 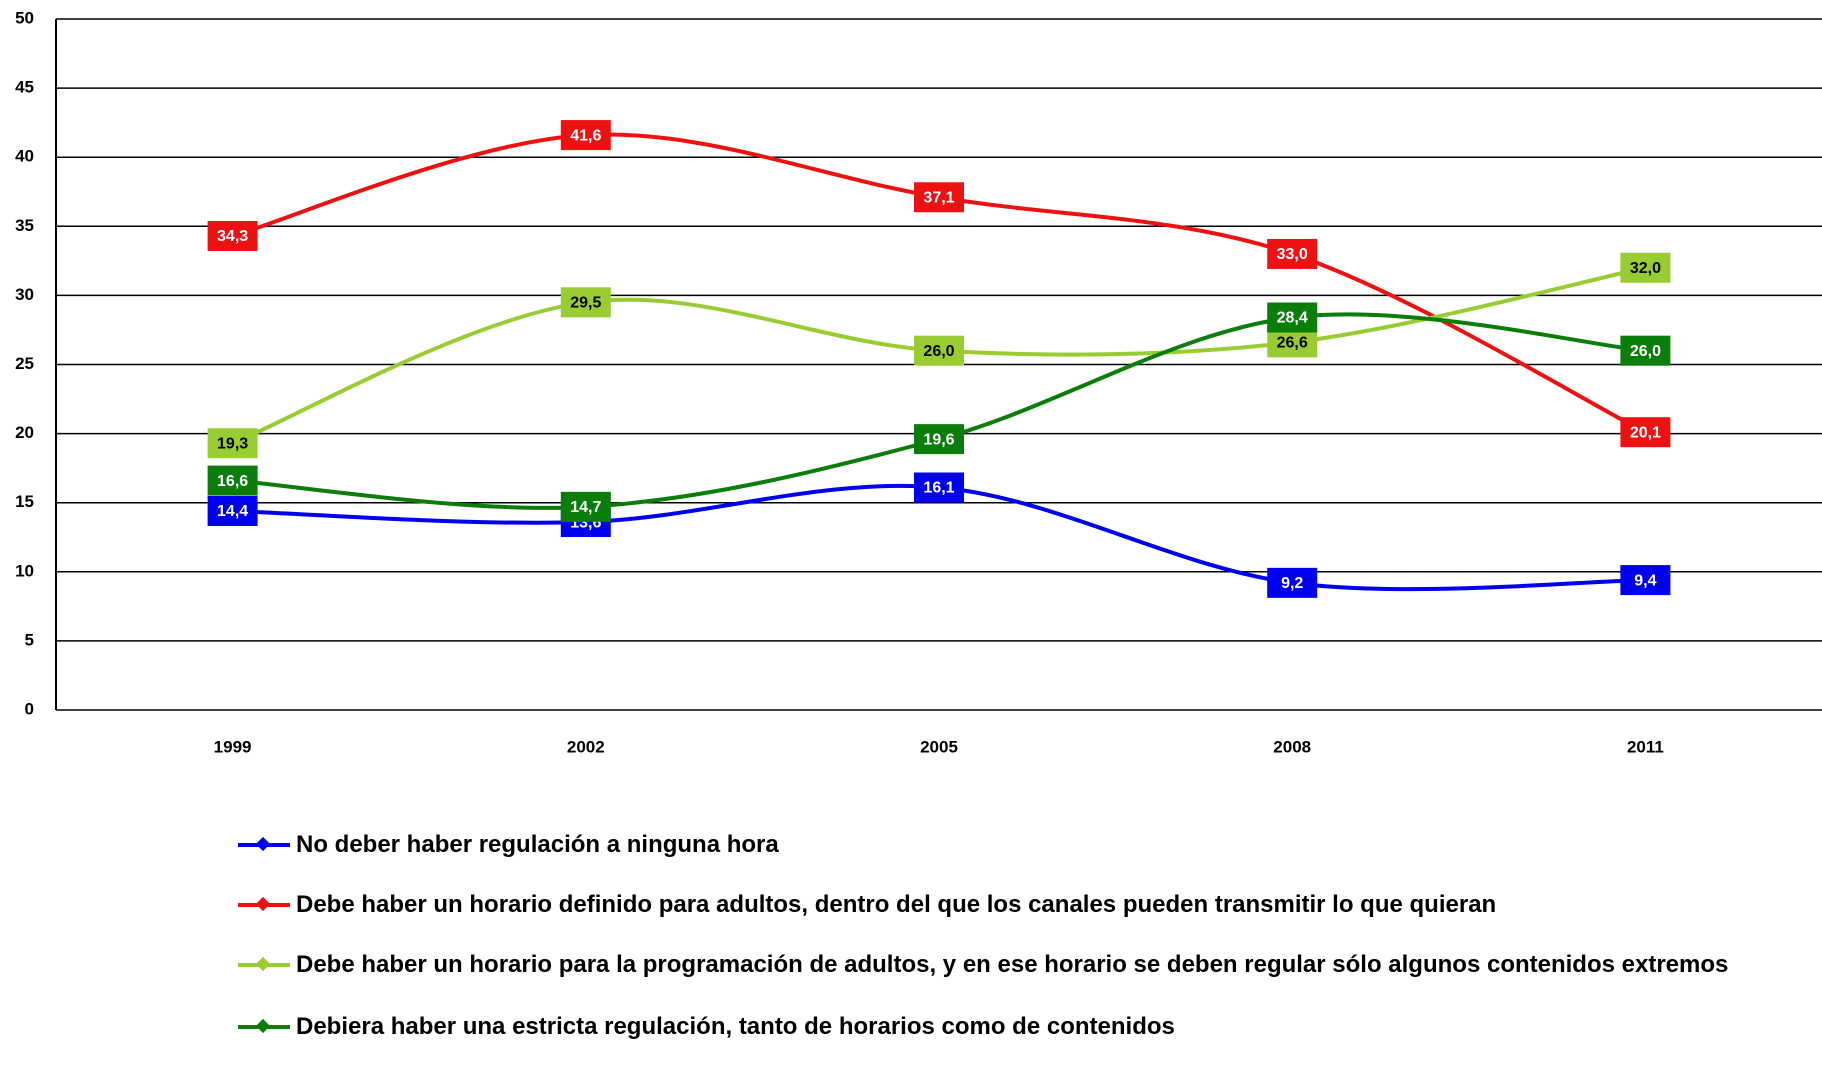 I want to click on y-tick-label: 30, so click(x=24, y=294).